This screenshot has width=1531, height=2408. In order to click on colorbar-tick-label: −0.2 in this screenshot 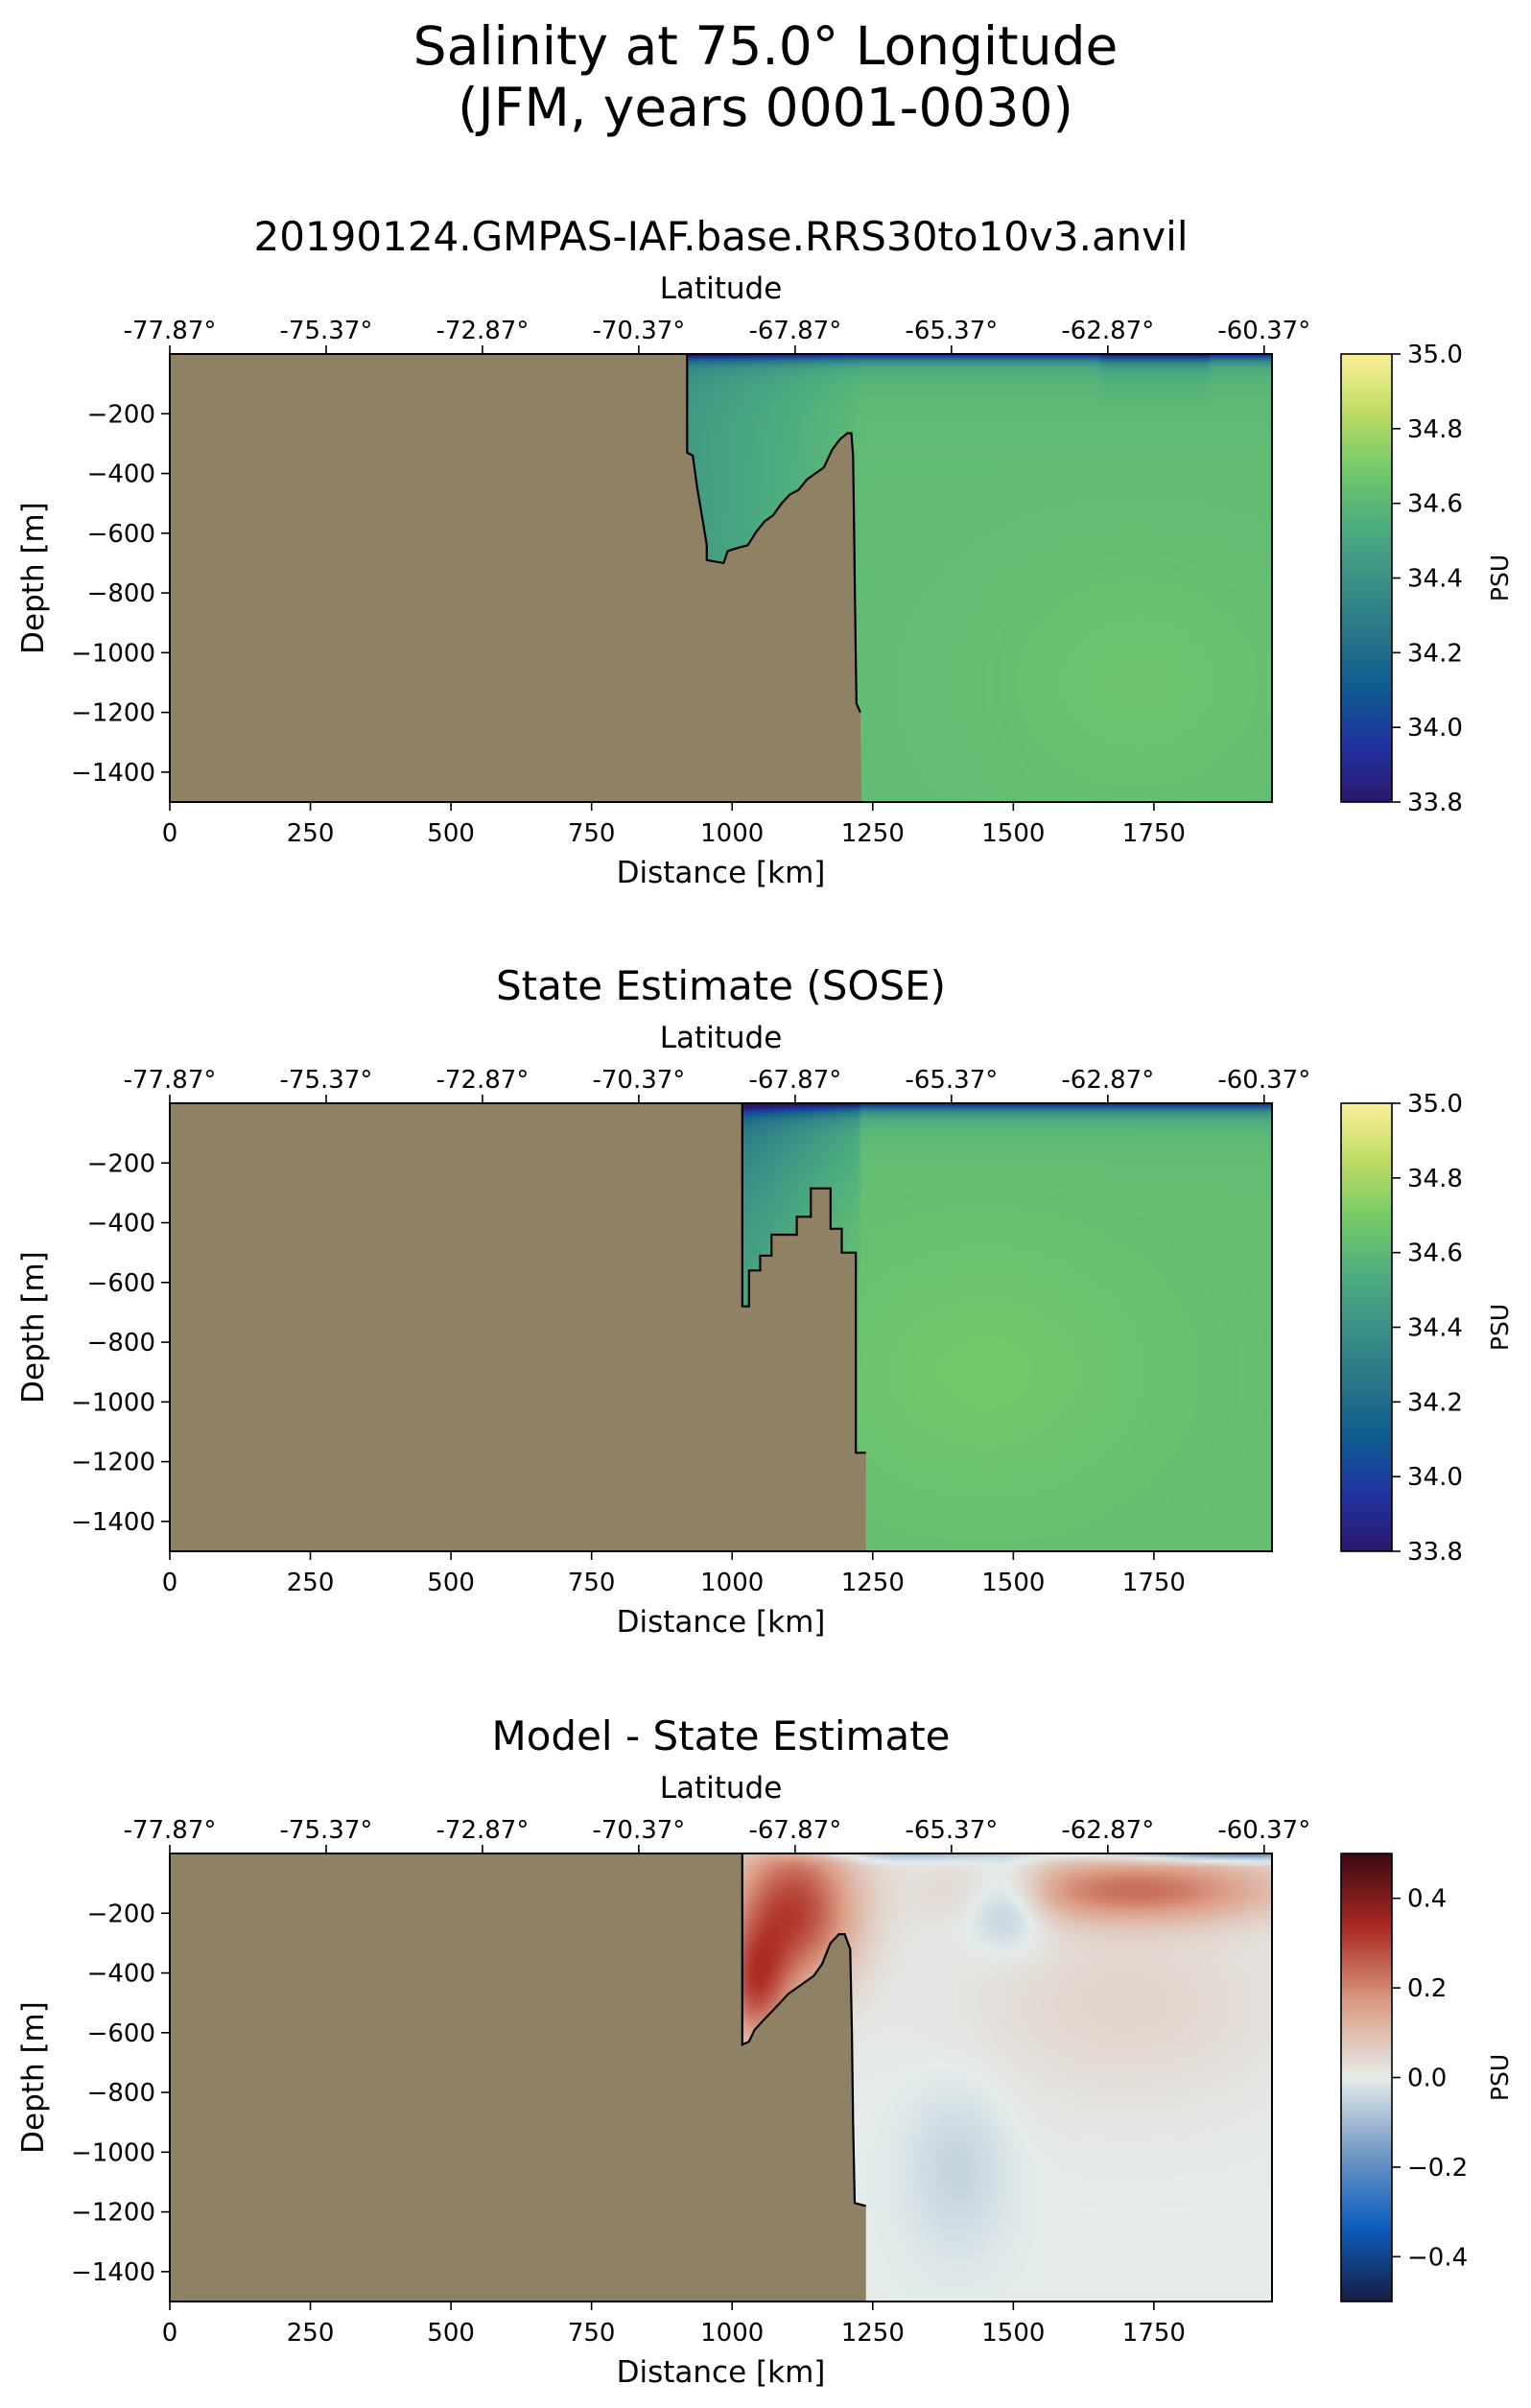, I will do `click(1437, 2168)`.